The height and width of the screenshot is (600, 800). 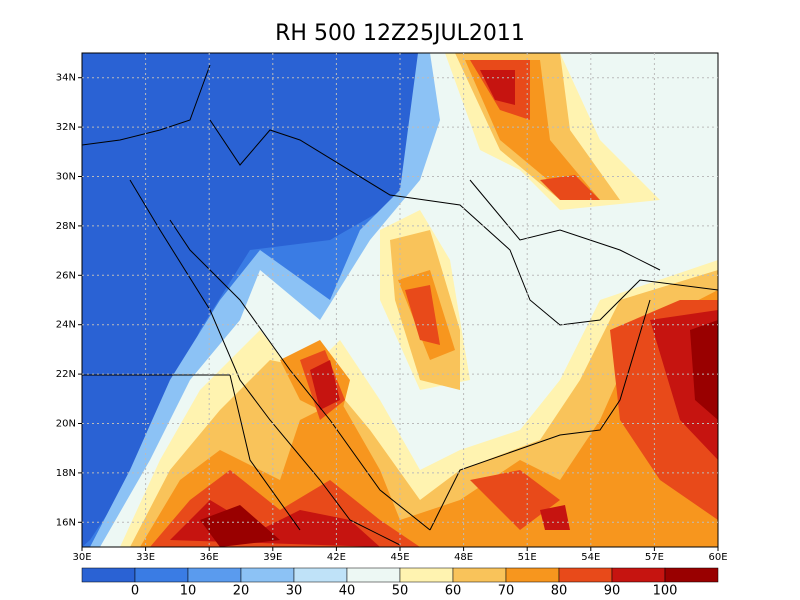 I want to click on colorbar-label: 90, so click(x=612, y=591).